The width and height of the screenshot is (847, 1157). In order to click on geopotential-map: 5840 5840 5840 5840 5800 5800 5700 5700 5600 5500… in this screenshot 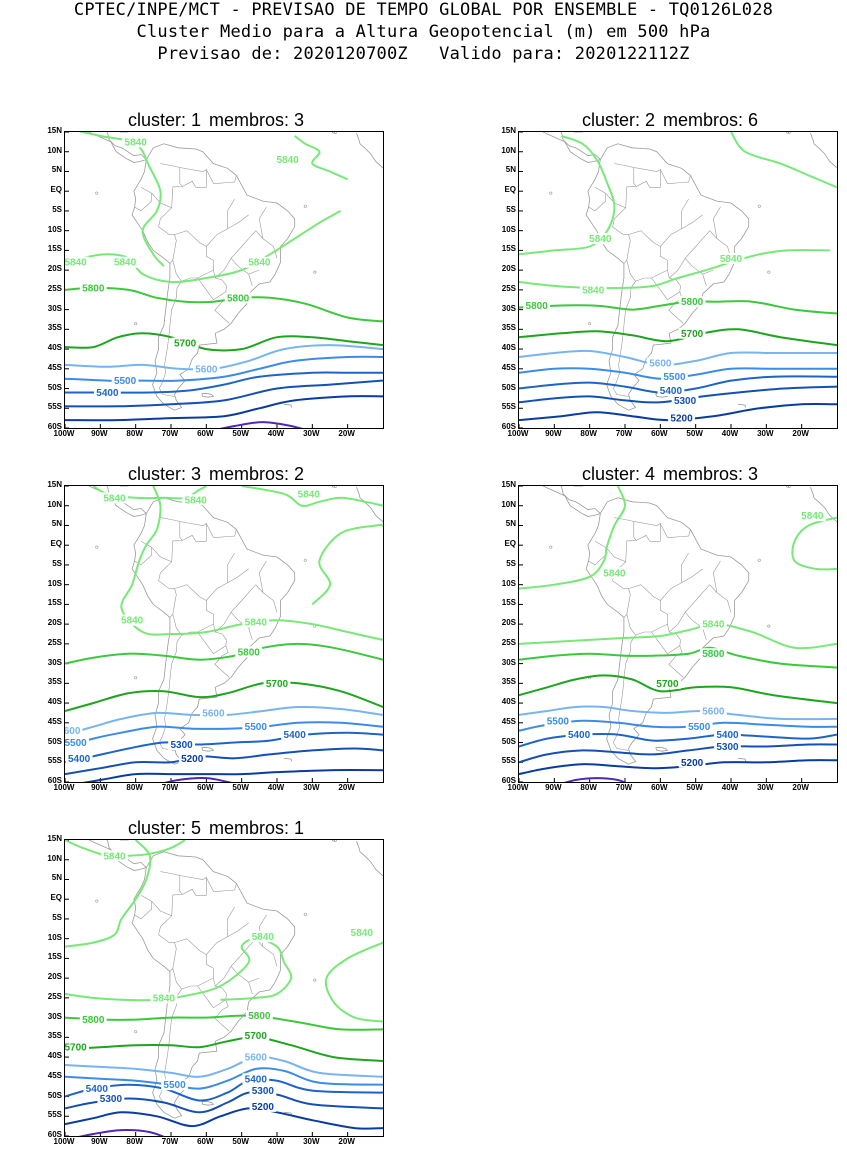, I will do `click(224, 988)`.